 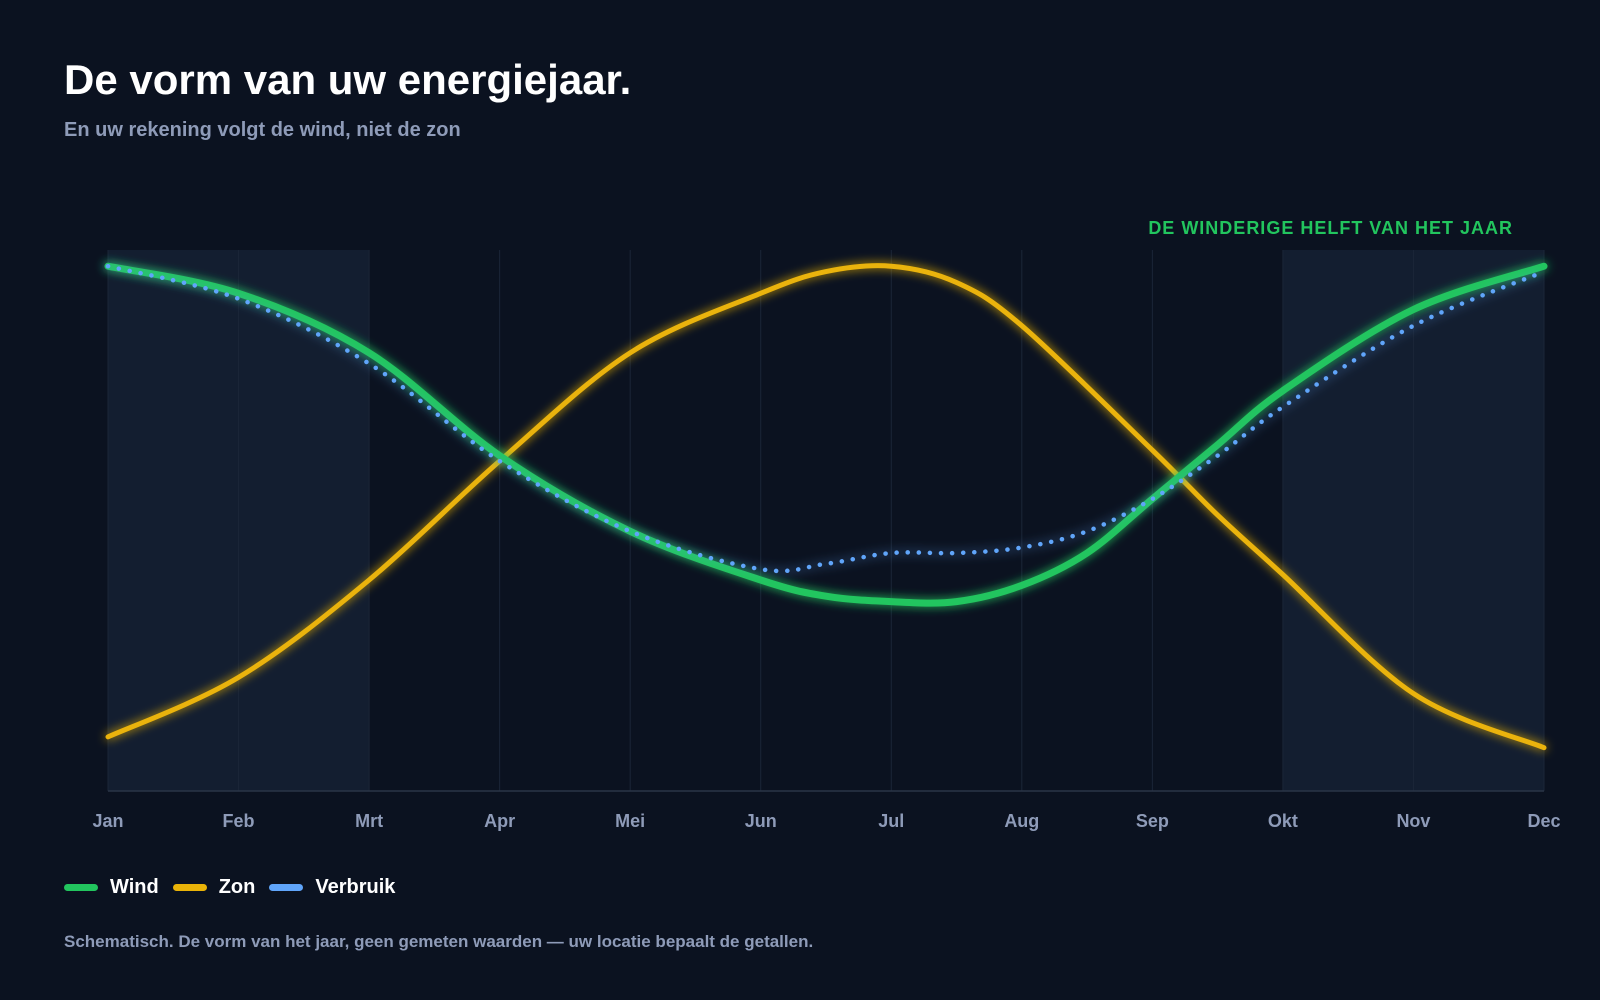 I want to click on x-tick-label-mrt: Mrt, so click(x=369, y=821).